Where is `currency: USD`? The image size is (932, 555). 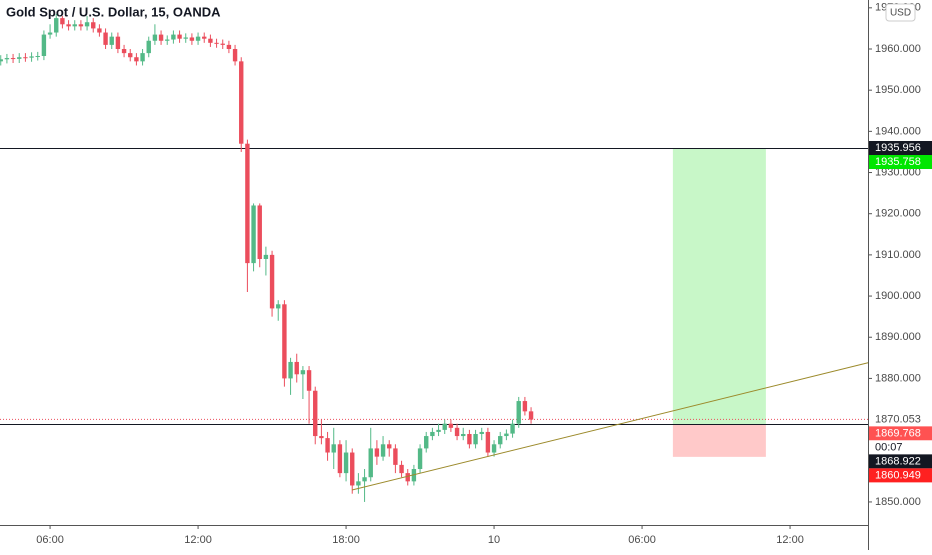
currency: USD is located at coordinates (900, 13).